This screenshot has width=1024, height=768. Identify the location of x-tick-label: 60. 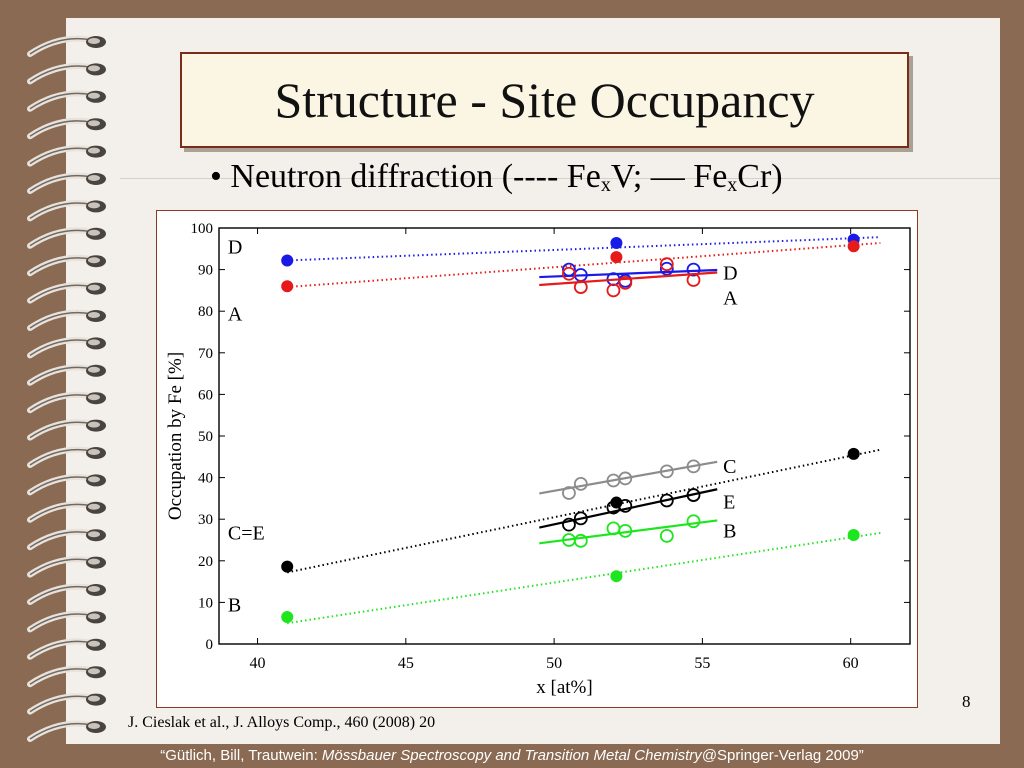
(851, 663).